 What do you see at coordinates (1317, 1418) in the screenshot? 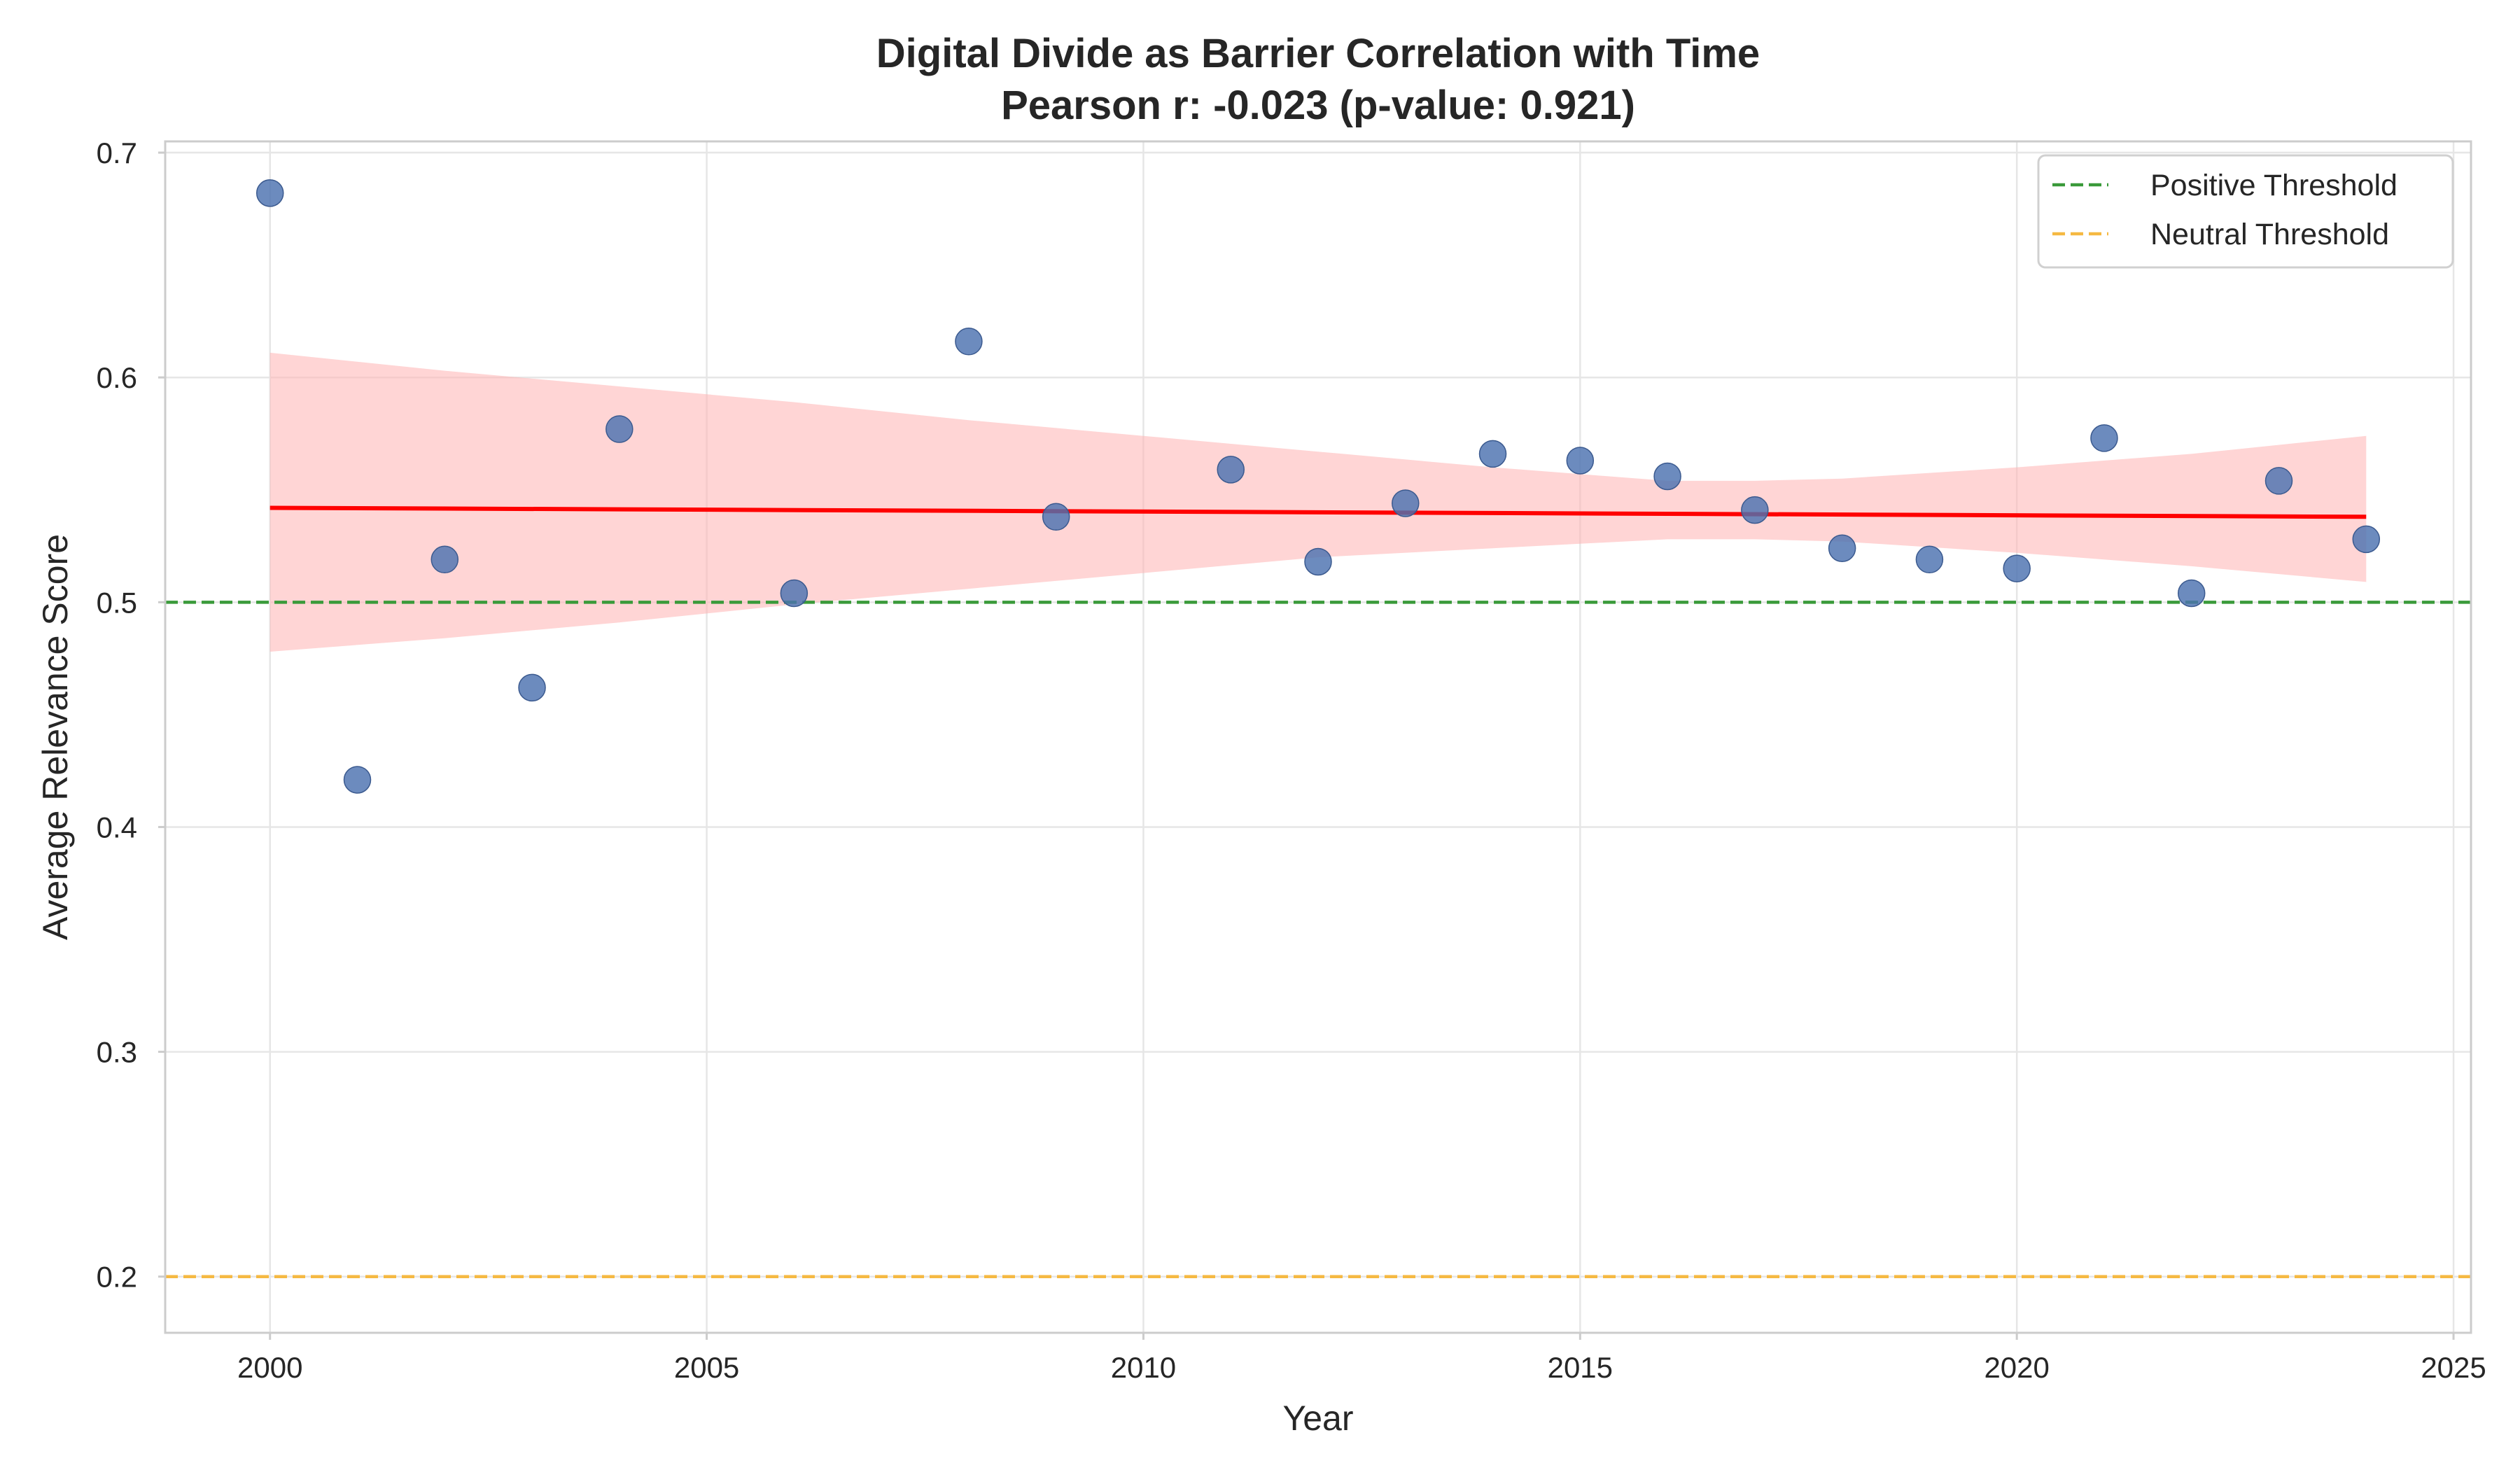
I see `x-axis-label: Year` at bounding box center [1317, 1418].